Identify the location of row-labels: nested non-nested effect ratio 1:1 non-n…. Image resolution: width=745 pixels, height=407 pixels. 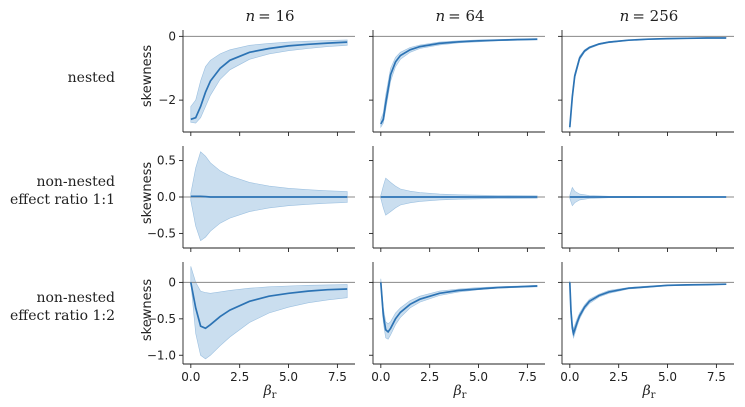
(62, 197).